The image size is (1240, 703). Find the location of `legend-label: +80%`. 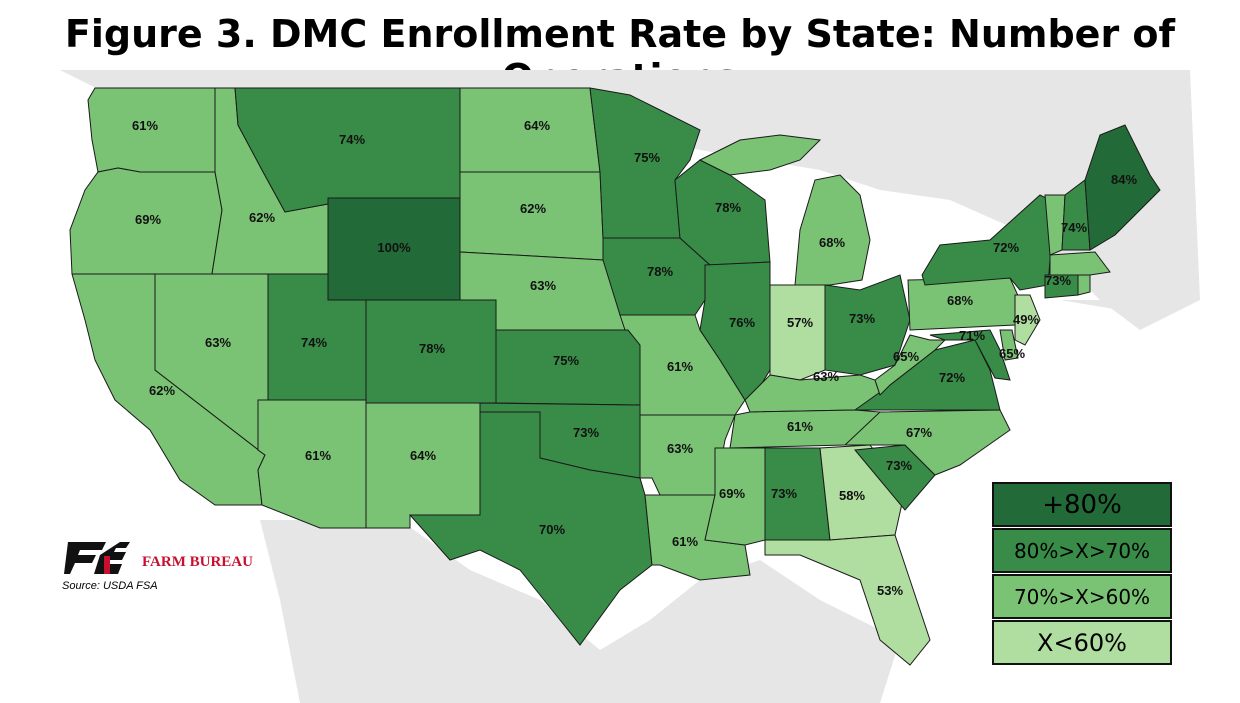

legend-label: +80% is located at coordinates (1082, 504).